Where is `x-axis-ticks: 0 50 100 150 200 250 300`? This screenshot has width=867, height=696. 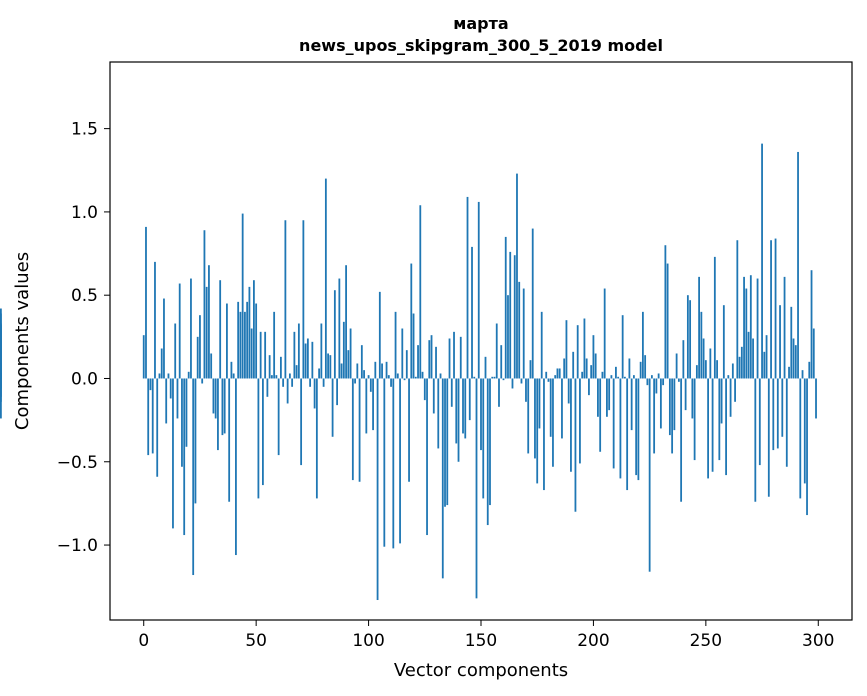 x-axis-ticks: 0 50 100 150 200 250 300 is located at coordinates (486, 635).